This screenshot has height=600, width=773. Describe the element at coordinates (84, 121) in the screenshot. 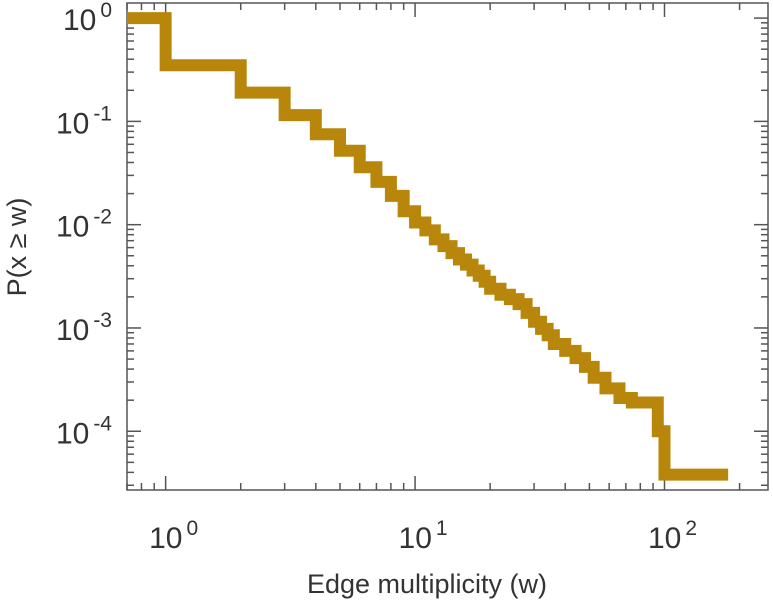

I see `y-tick-label: 10 -1` at that location.